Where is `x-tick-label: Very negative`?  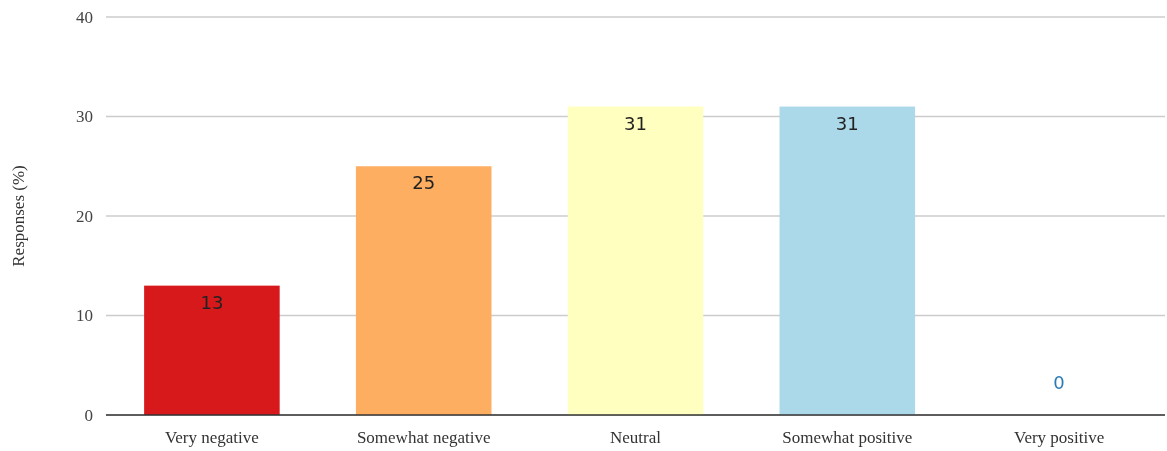 x-tick-label: Very negative is located at coordinates (211, 437).